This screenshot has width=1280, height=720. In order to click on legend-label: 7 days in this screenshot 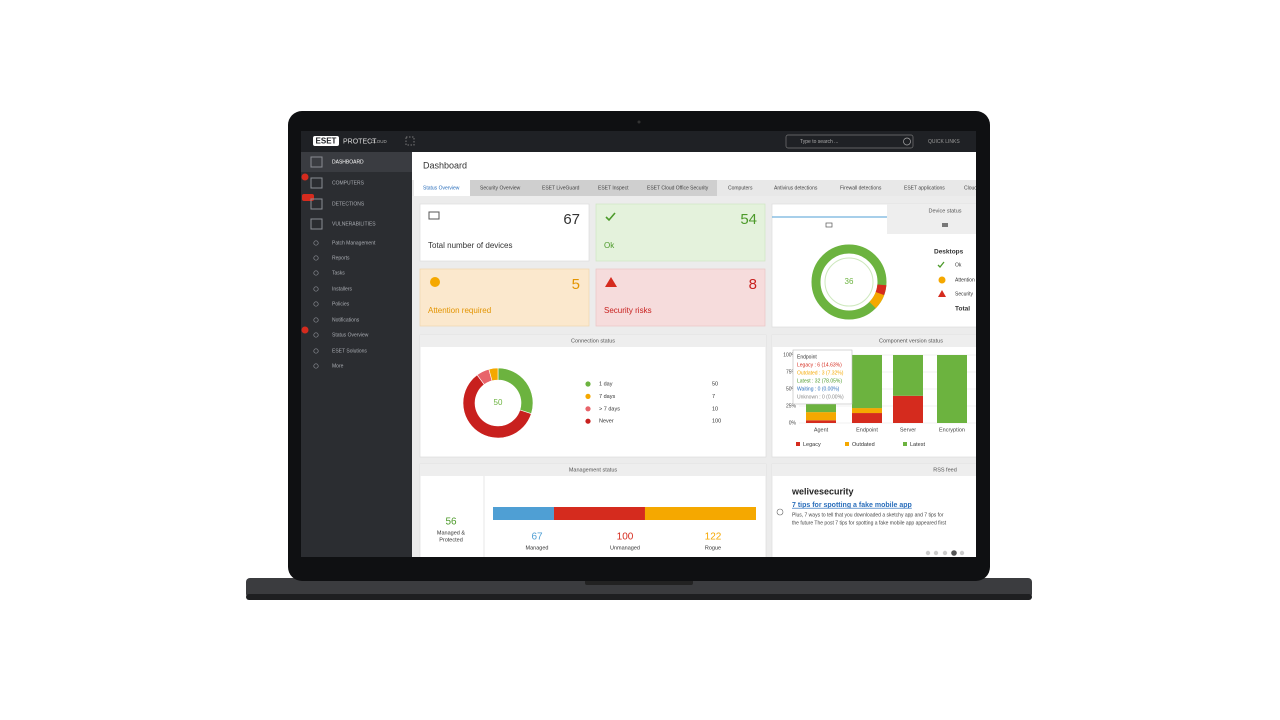, I will do `click(607, 397)`.